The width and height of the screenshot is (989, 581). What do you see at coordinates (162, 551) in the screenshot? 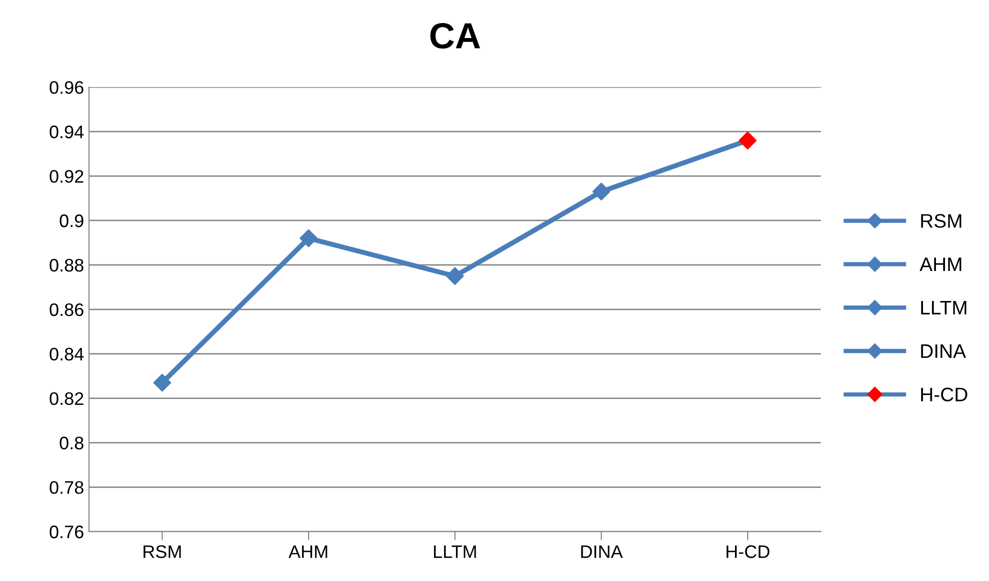
I see `x-tick-label: RSM` at bounding box center [162, 551].